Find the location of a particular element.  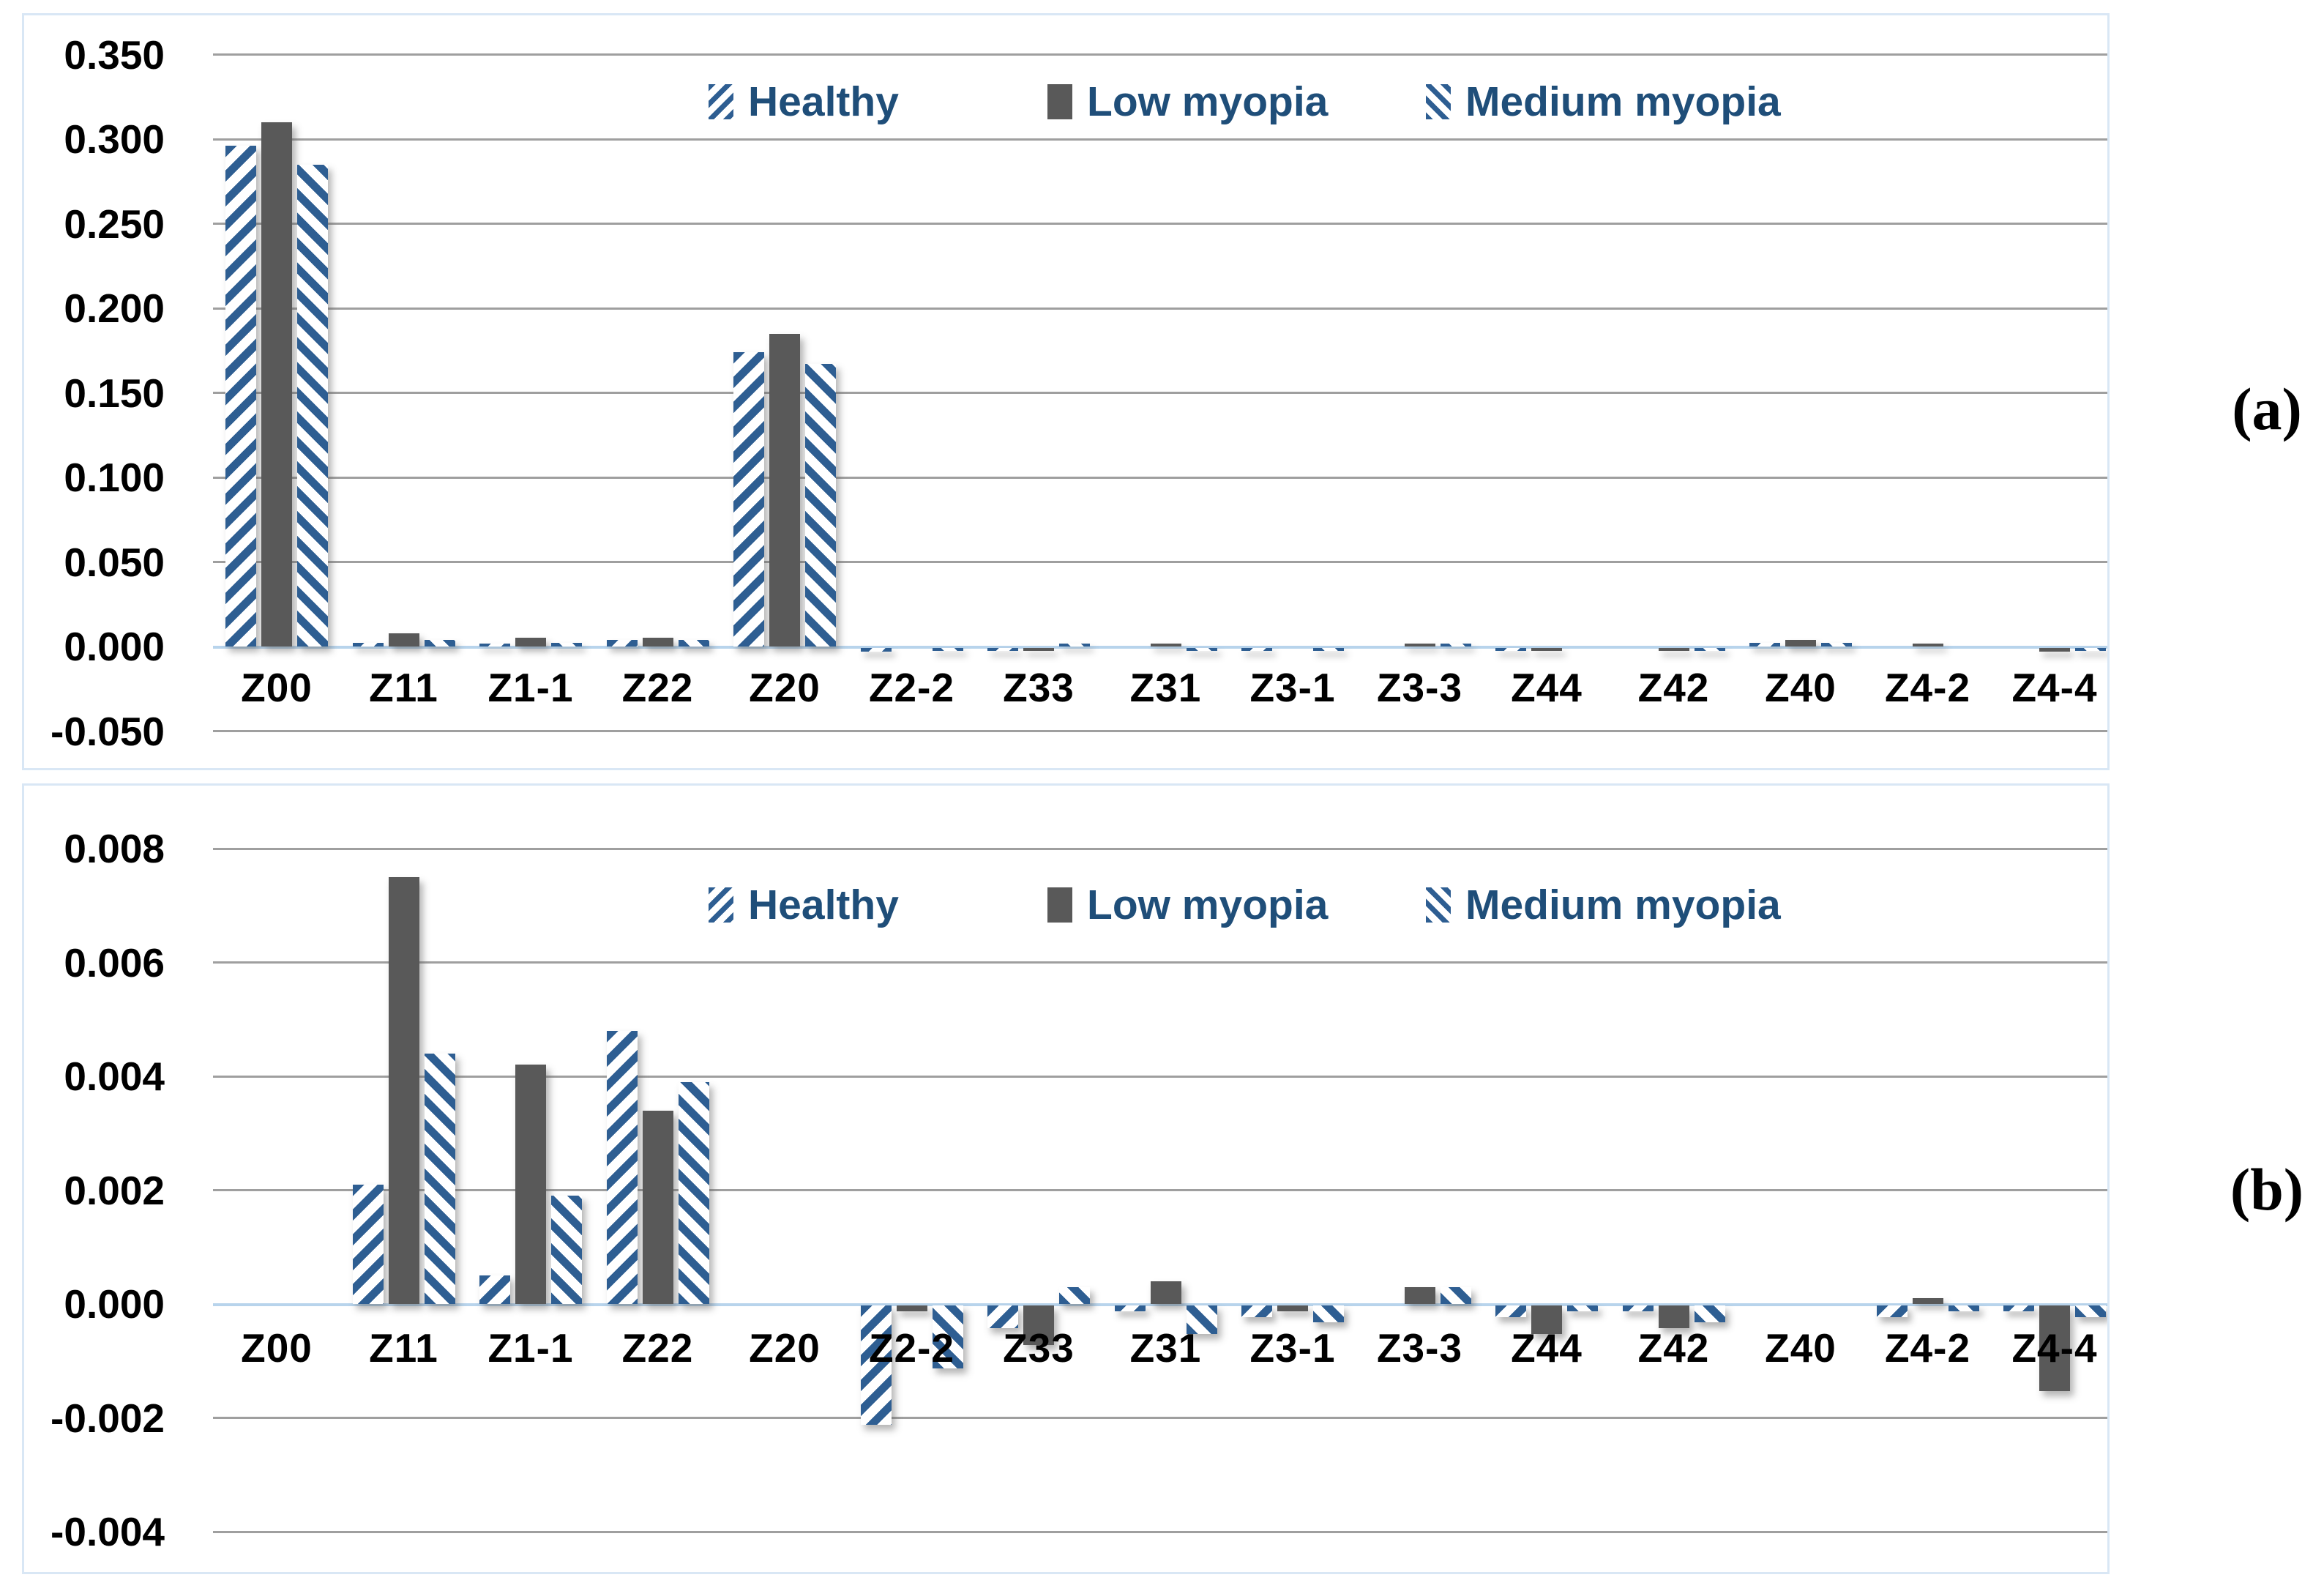

bar-healthy-z31 is located at coordinates (1130, 1308).